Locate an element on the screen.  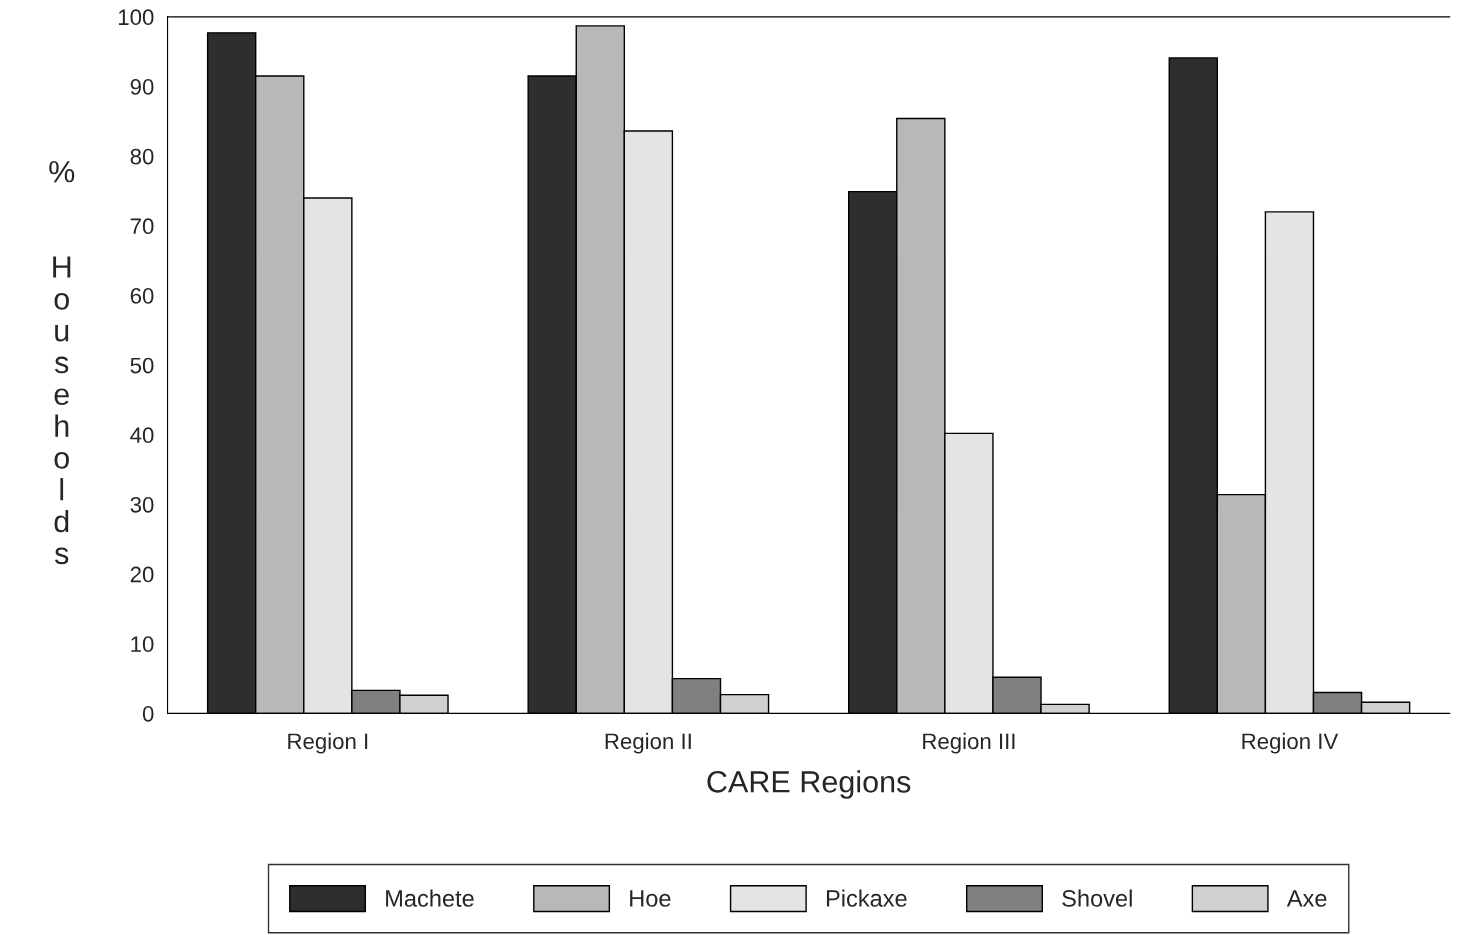
y-tick-label: 90 is located at coordinates (142, 87).